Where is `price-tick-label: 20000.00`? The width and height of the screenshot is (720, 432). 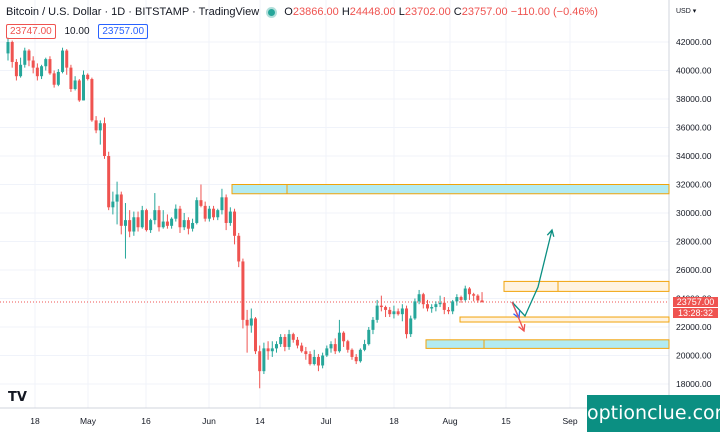 price-tick-label: 20000.00 is located at coordinates (694, 356).